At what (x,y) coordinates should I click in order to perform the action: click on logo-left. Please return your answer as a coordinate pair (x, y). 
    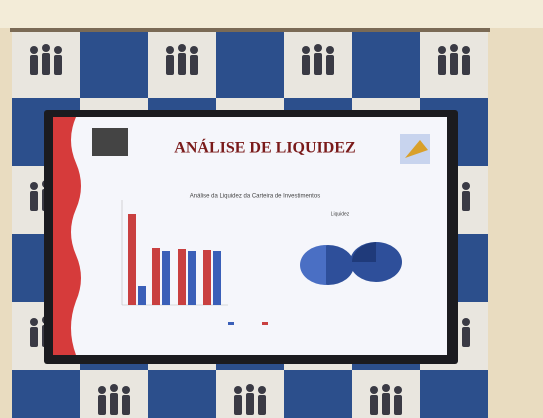
    Looking at the image, I should click on (110, 142).